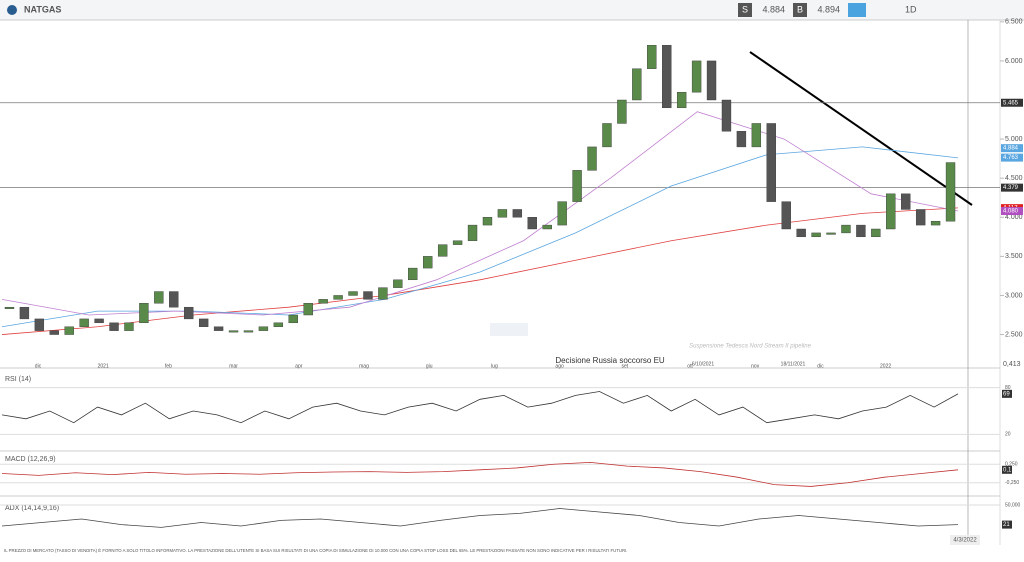  I want to click on month-label: ago, so click(559, 366).